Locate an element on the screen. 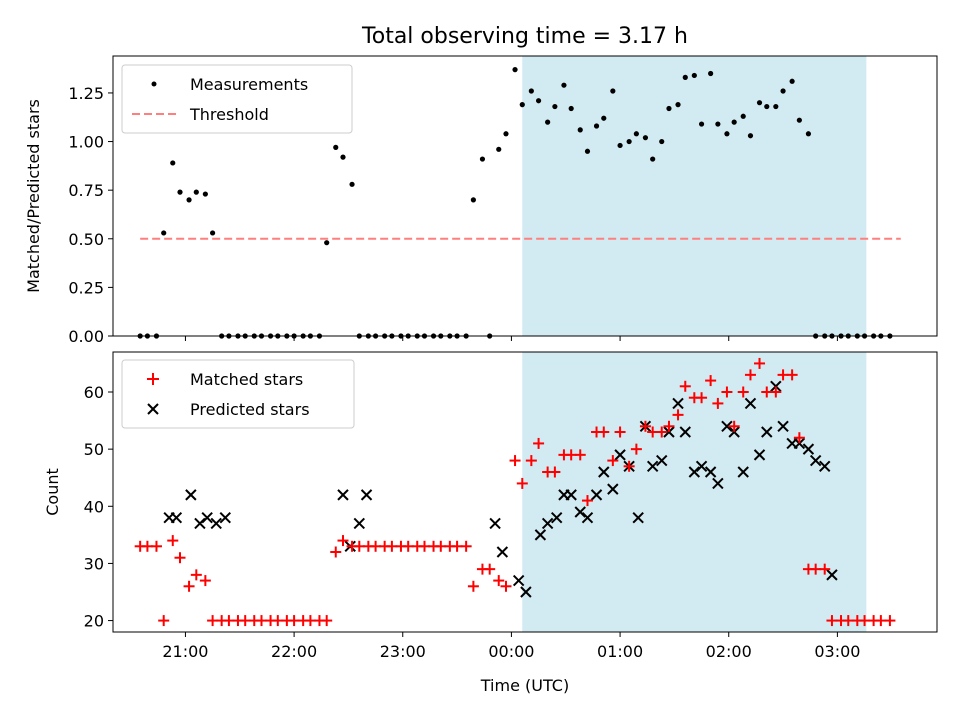  x-tick-label: 23:00 is located at coordinates (403, 651).